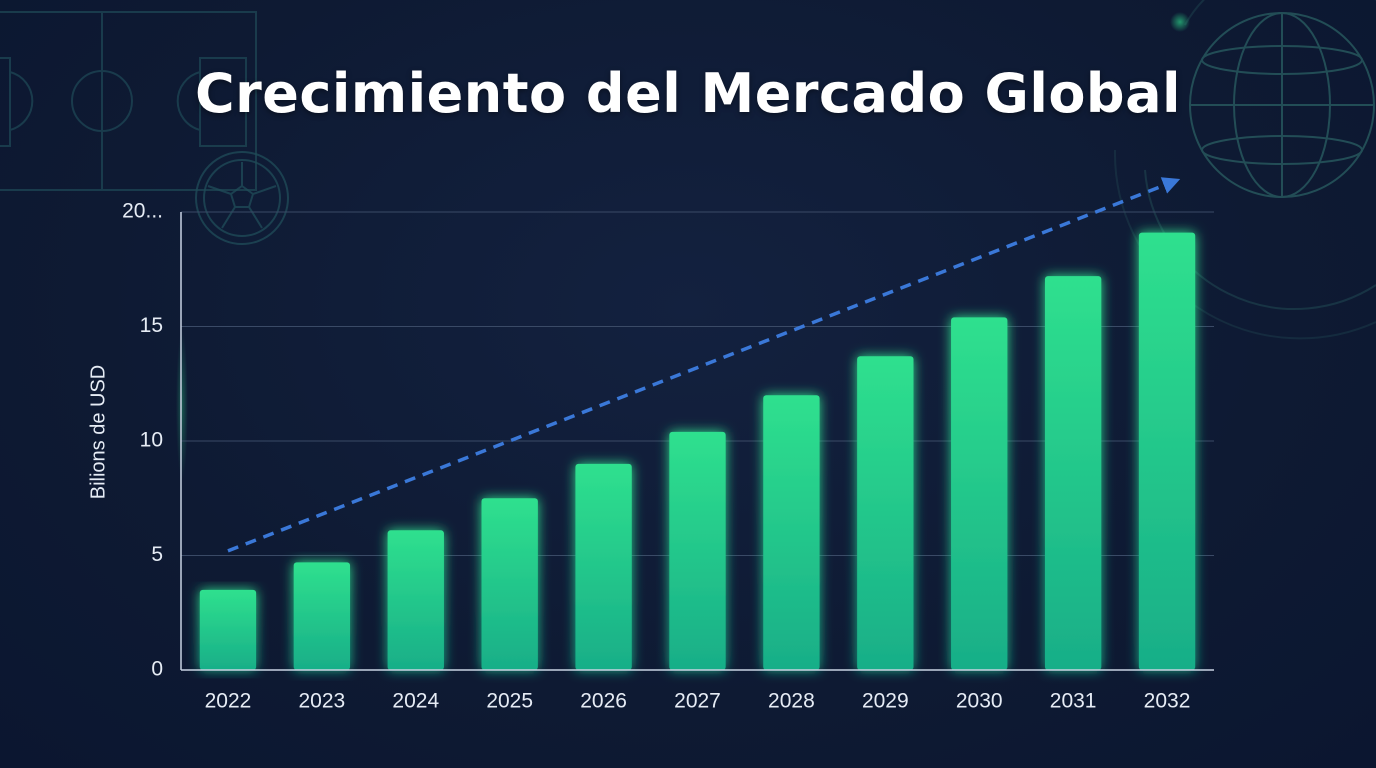 This screenshot has width=1376, height=768. Describe the element at coordinates (151, 440) in the screenshot. I see `y-tick-label: 10` at that location.